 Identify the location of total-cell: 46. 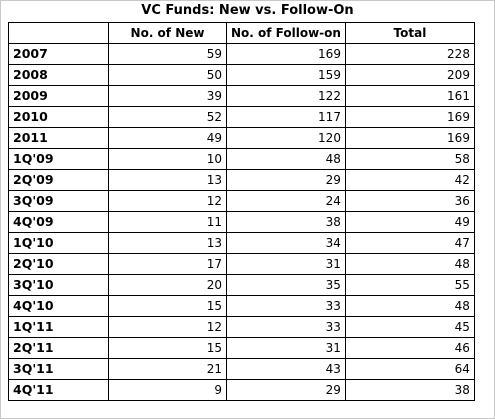
(409, 348).